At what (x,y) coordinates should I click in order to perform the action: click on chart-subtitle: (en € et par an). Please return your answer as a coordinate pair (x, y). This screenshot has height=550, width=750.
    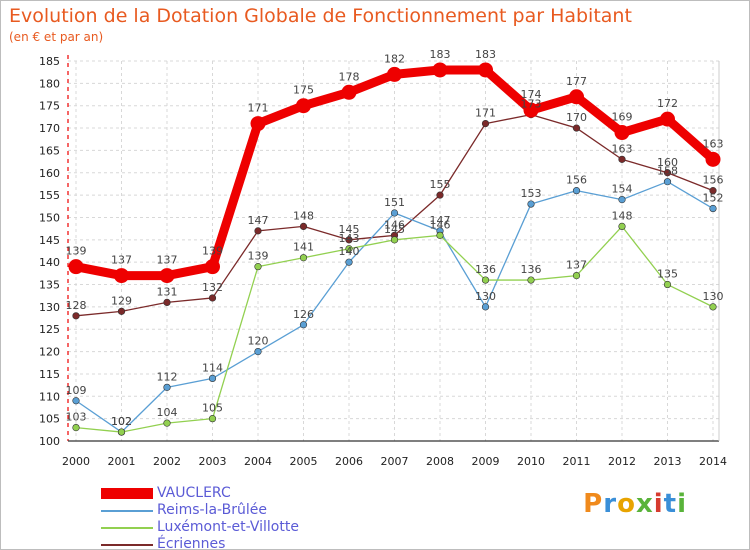
    Looking at the image, I should click on (56, 37).